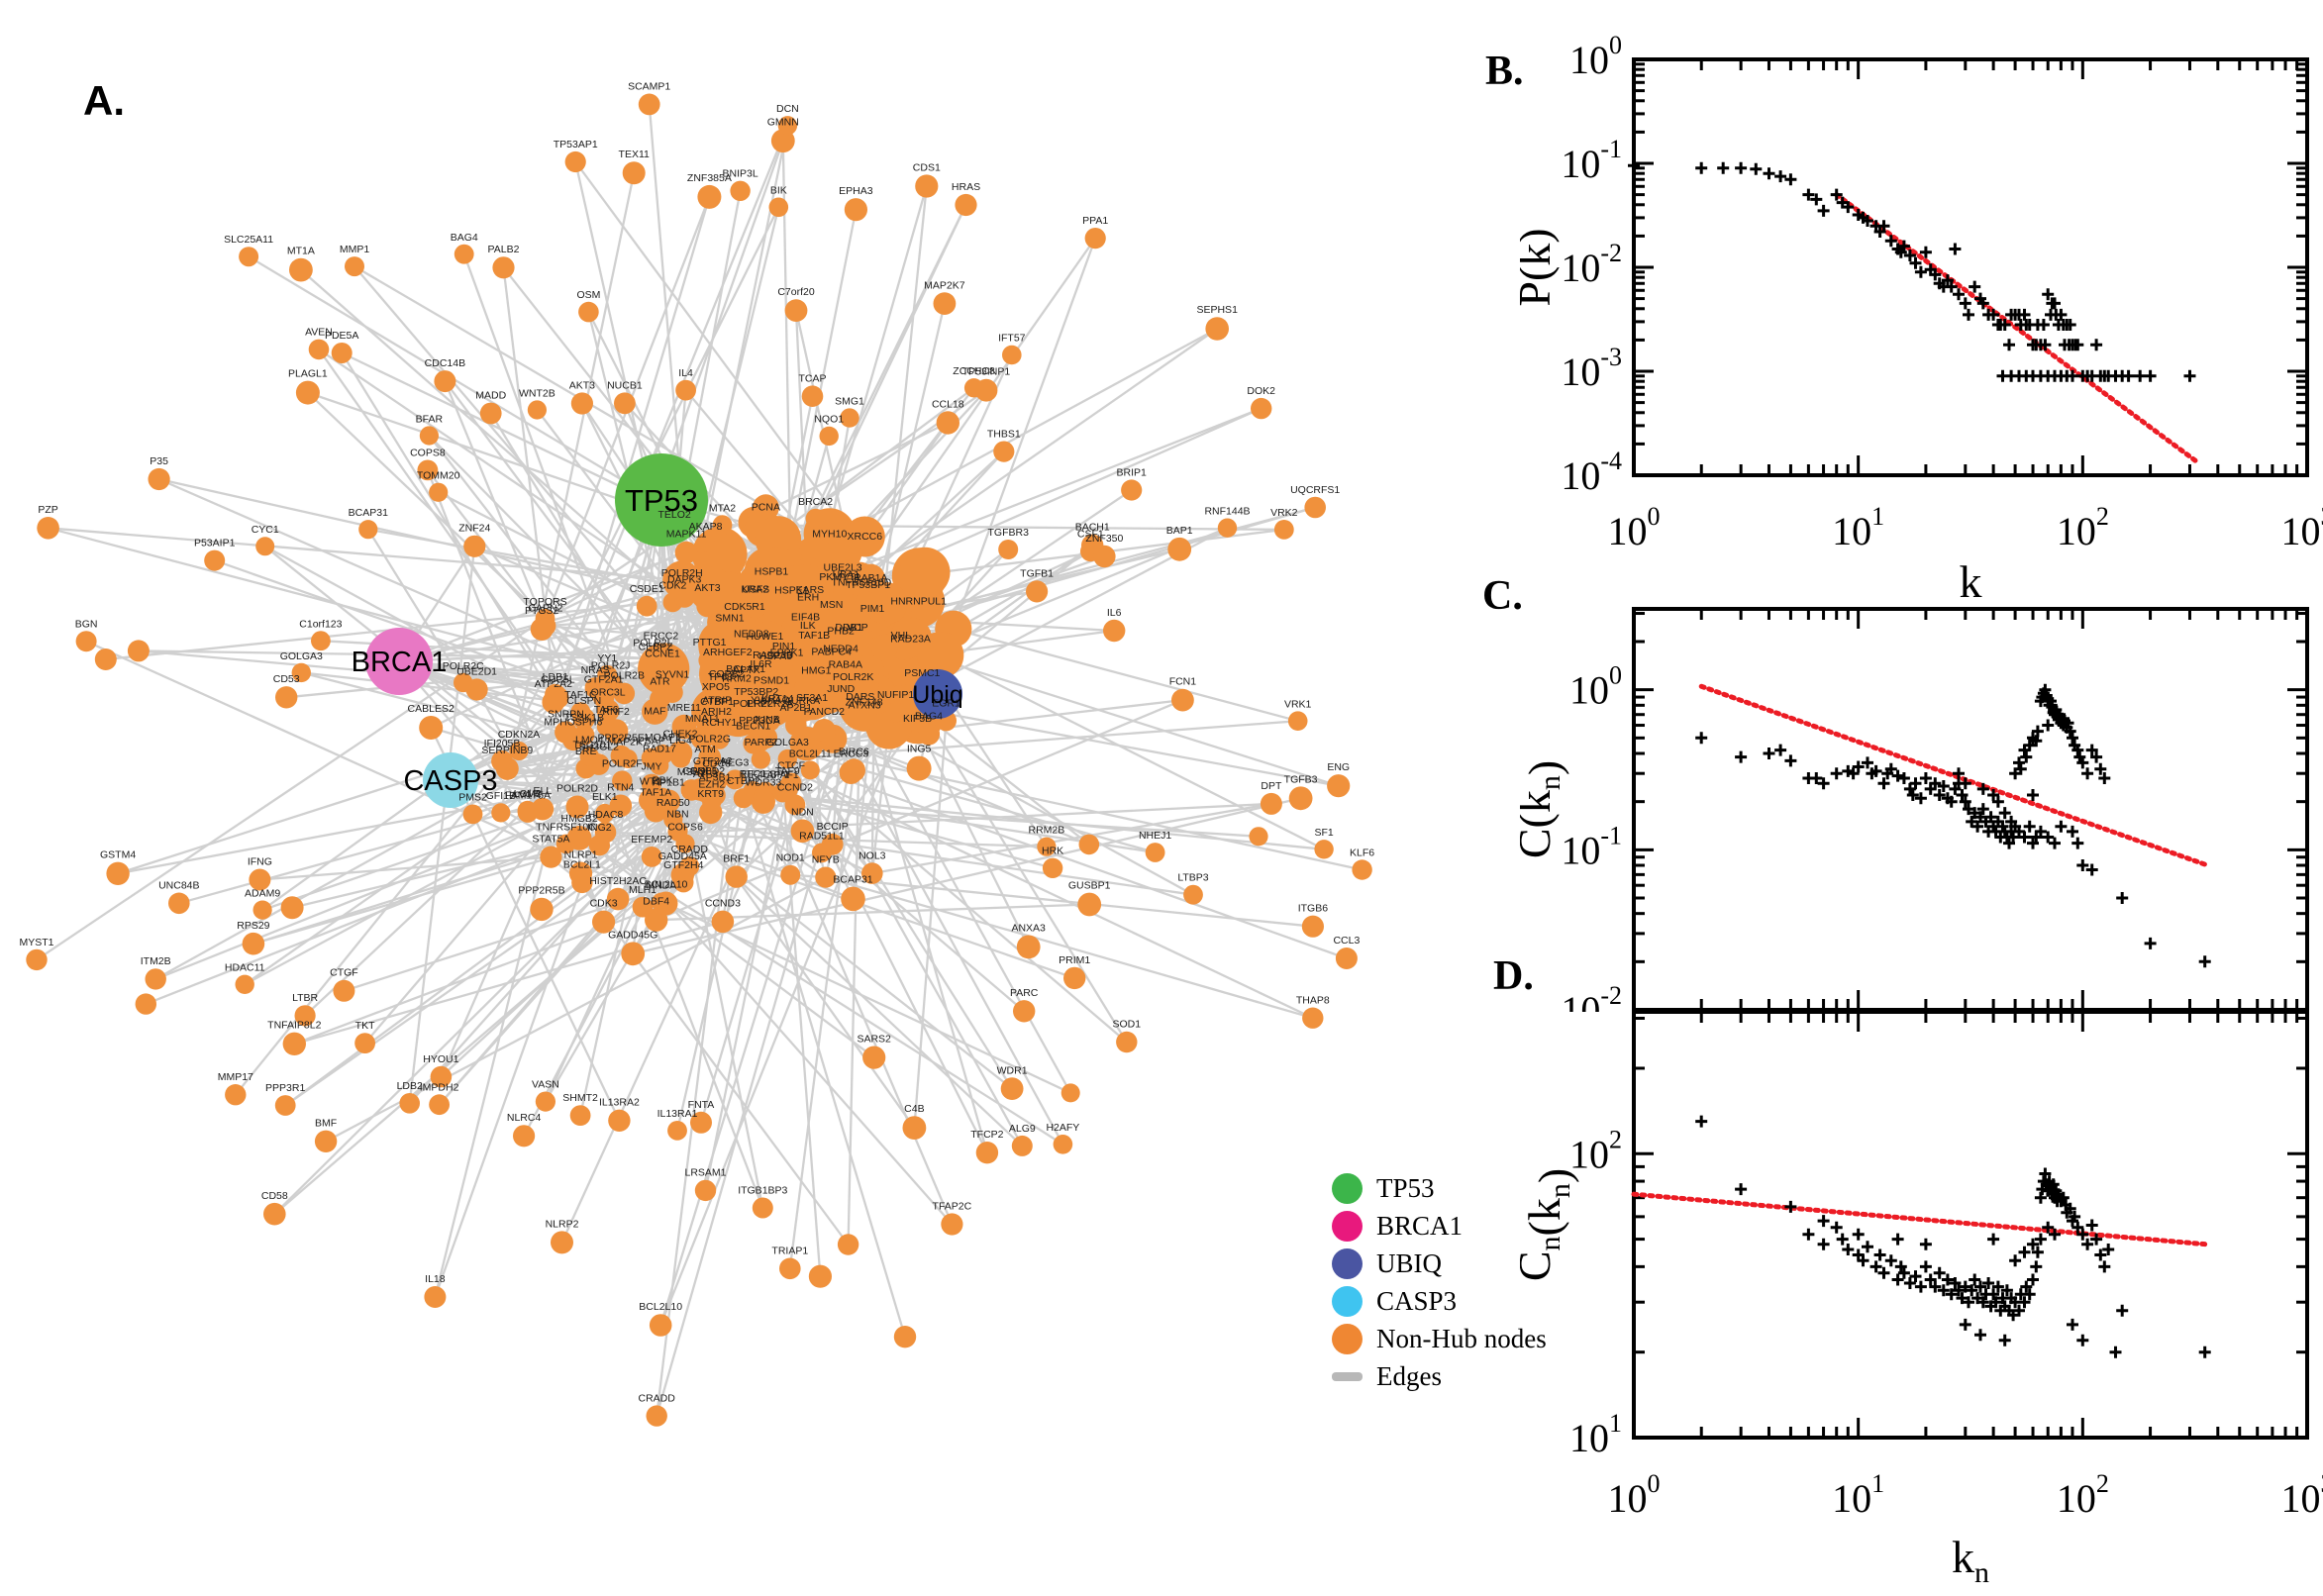 This screenshot has height=1596, width=2323. What do you see at coordinates (1540, 267) in the screenshot?
I see `y-axis-title: P(k)` at bounding box center [1540, 267].